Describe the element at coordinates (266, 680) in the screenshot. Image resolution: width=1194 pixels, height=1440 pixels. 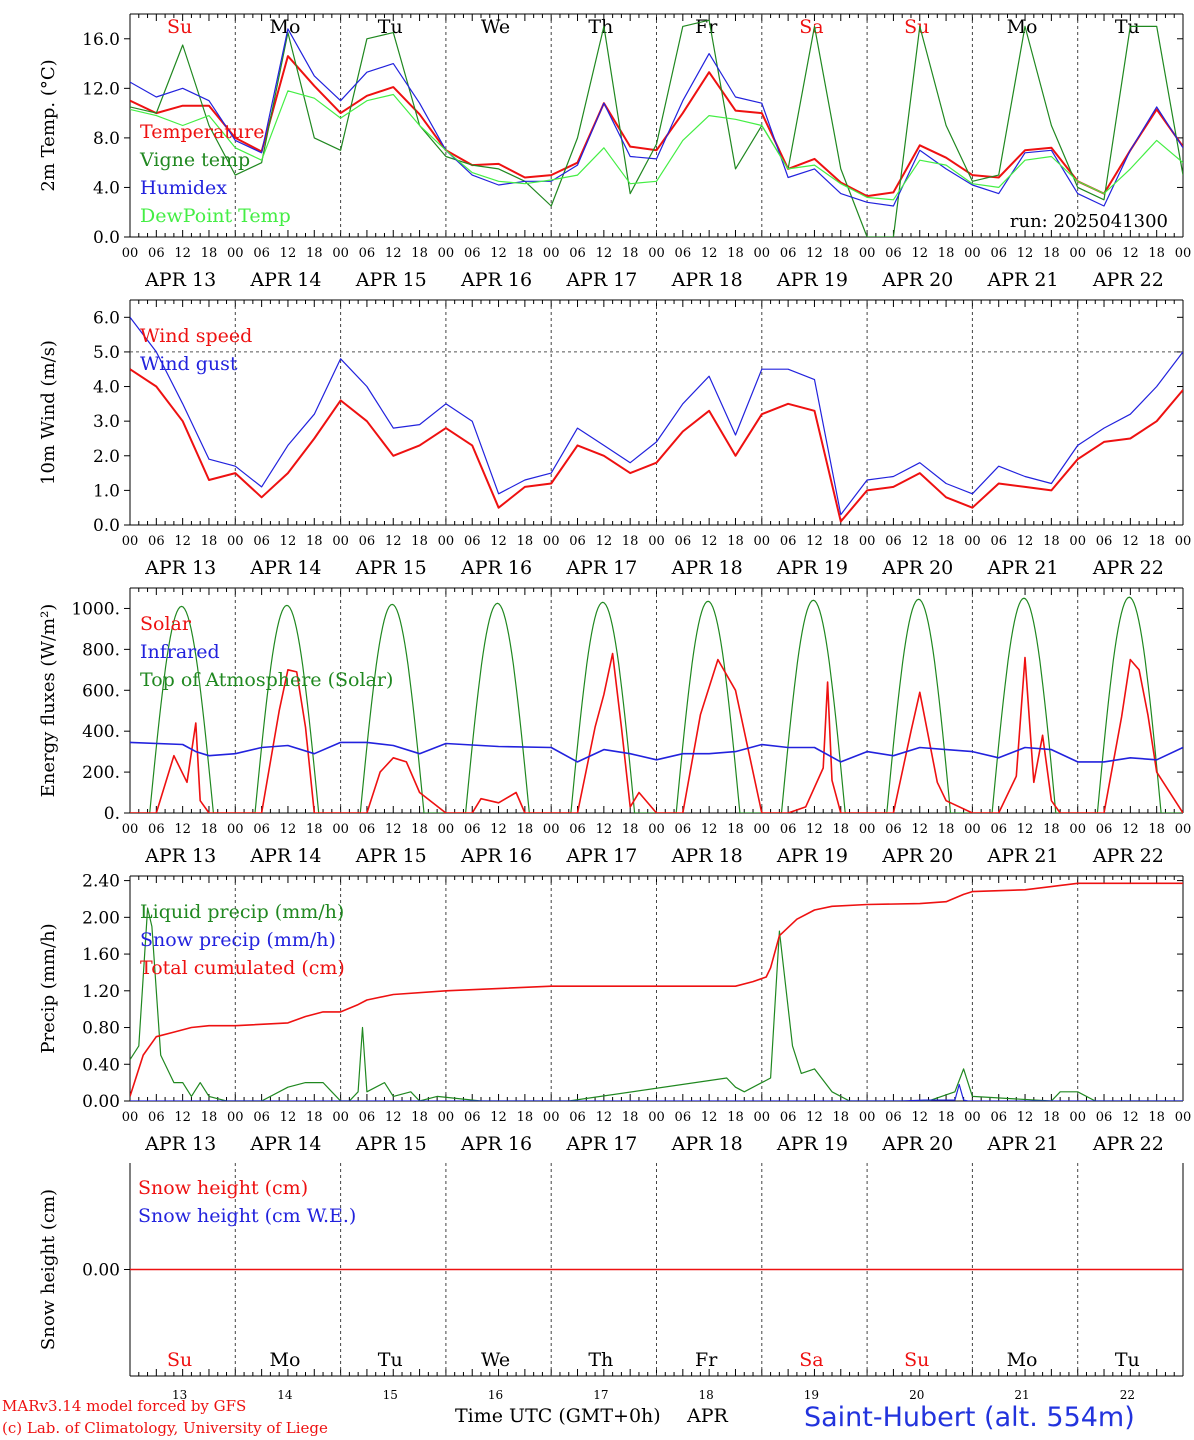
I see `legend-label: Top of Atmosphere (Solar)` at that location.